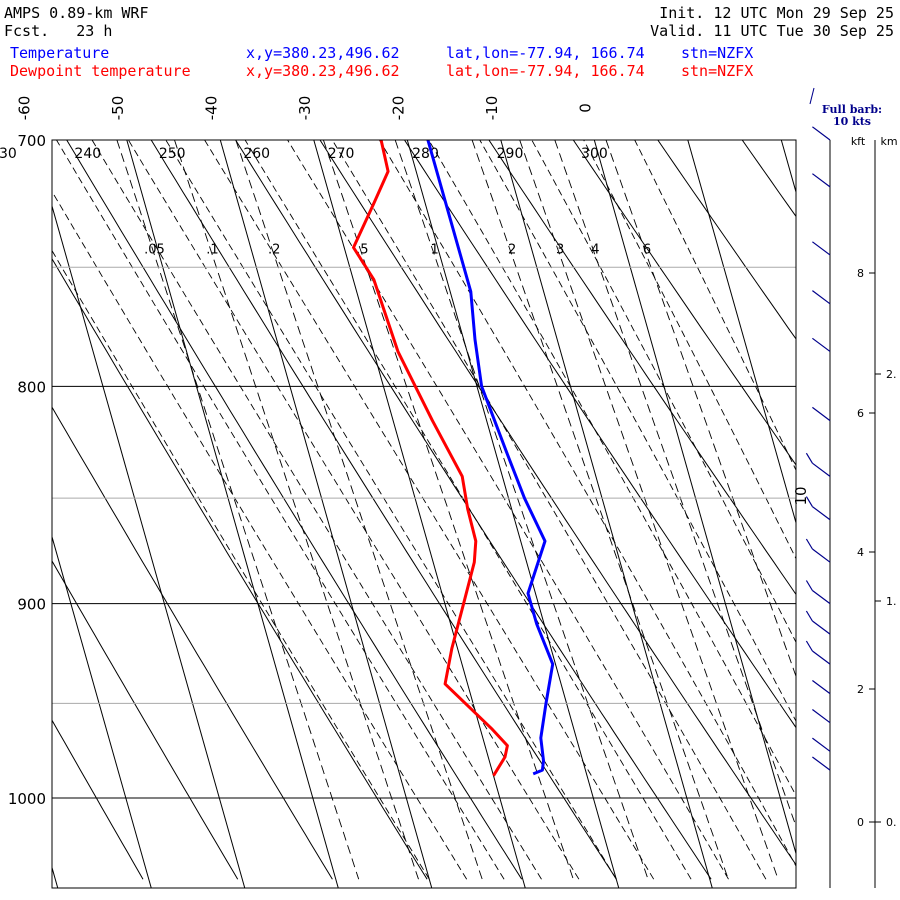 This screenshot has height=900, width=900. Describe the element at coordinates (490, 458) in the screenshot. I see `temperature-profile-line` at that location.